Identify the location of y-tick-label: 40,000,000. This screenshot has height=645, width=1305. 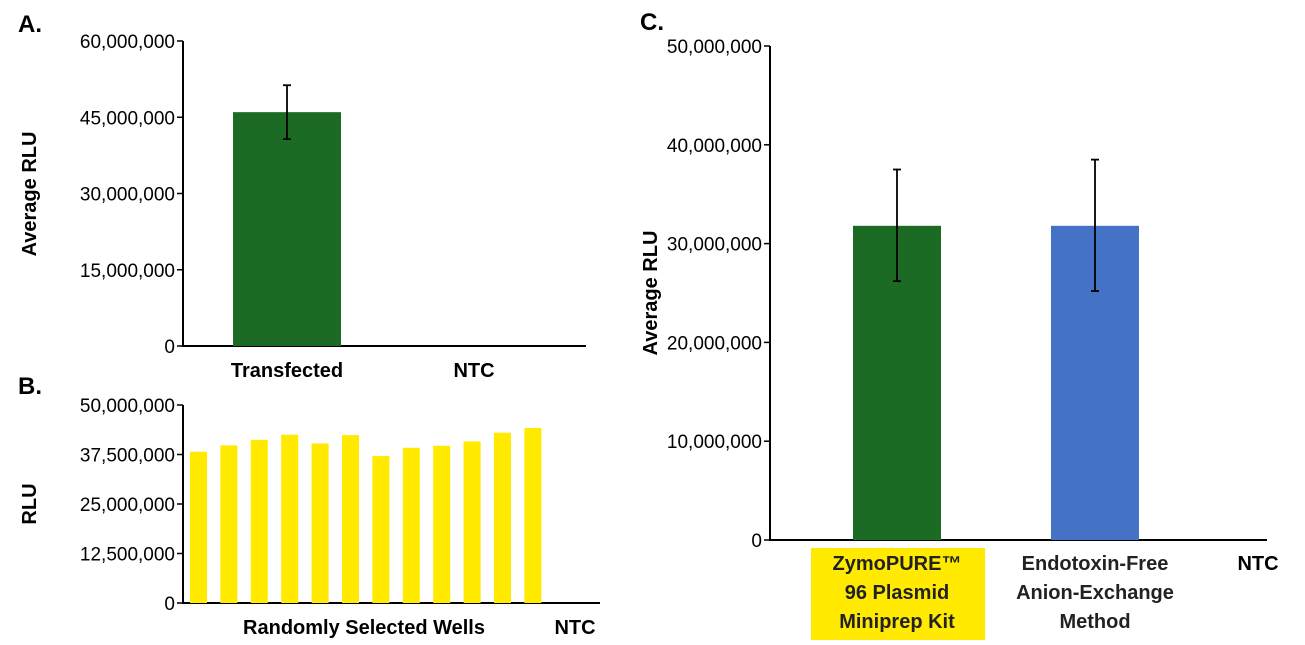
(714, 146).